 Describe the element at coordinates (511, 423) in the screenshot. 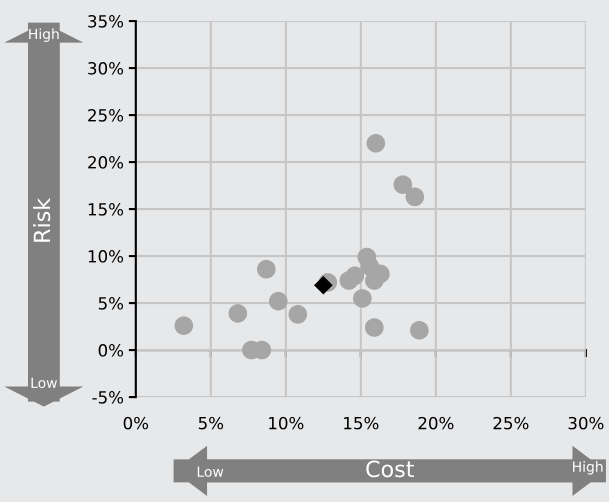

I see `x-tick-label: 25%` at that location.